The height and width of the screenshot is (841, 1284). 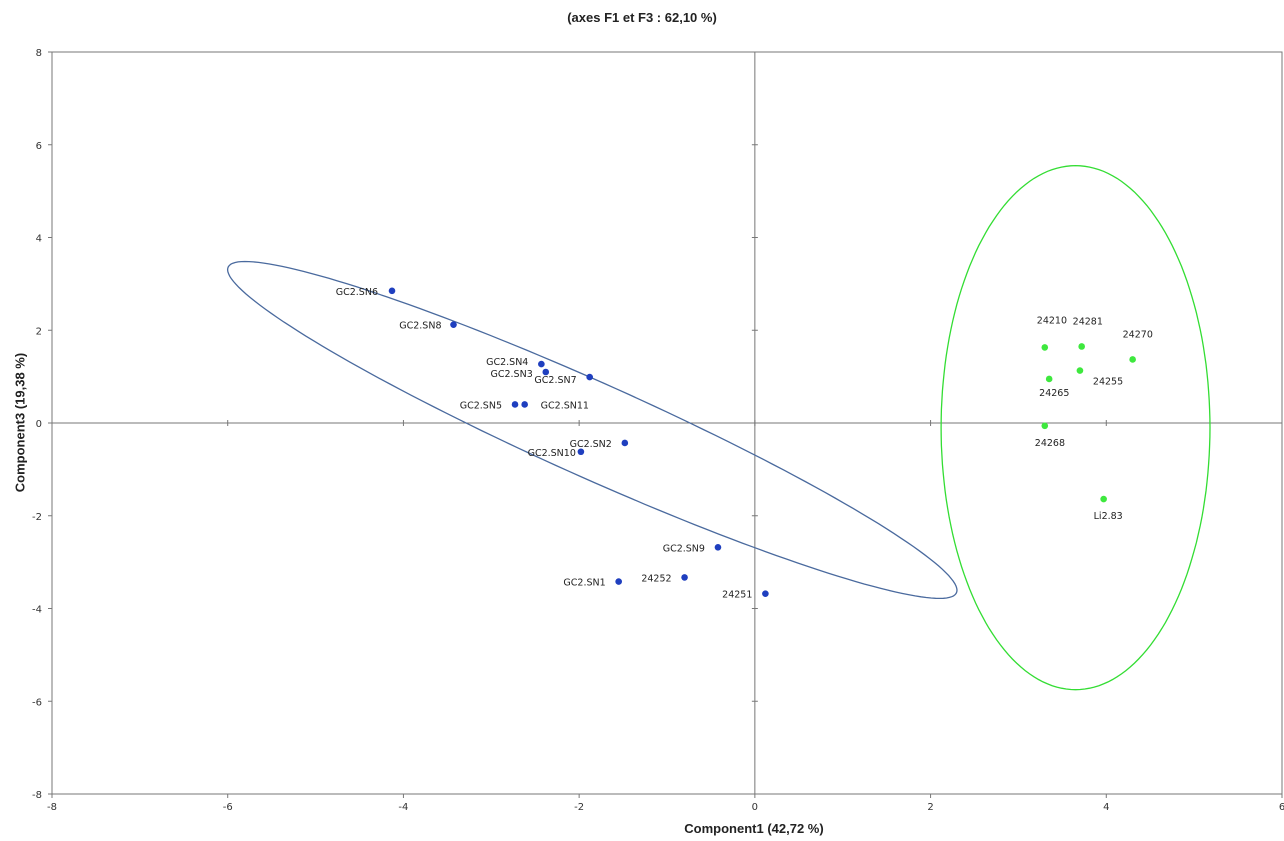 What do you see at coordinates (1138, 334) in the screenshot?
I see `point-label: 24270` at bounding box center [1138, 334].